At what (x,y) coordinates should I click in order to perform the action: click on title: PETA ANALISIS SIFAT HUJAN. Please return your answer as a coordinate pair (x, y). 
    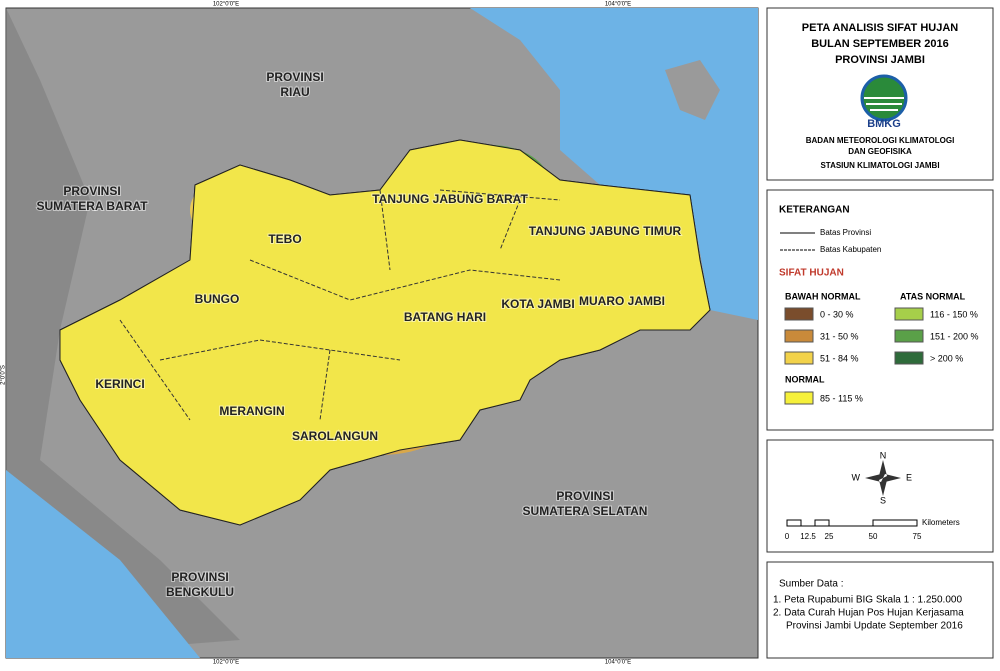
    Looking at the image, I should click on (880, 28).